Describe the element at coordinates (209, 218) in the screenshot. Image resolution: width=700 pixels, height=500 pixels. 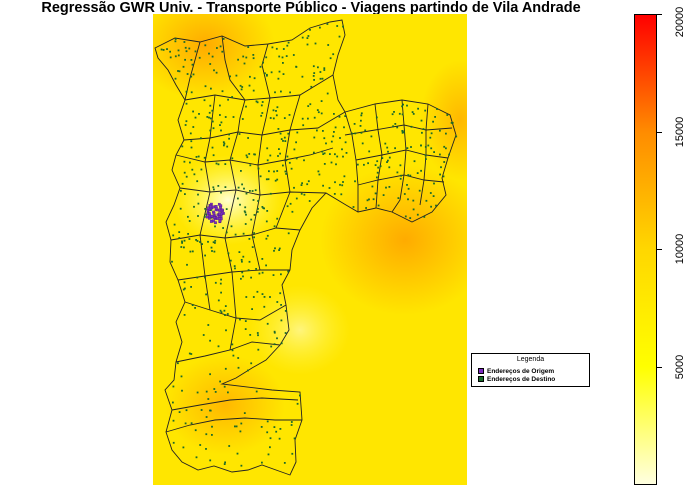
I see `origin-point` at that location.